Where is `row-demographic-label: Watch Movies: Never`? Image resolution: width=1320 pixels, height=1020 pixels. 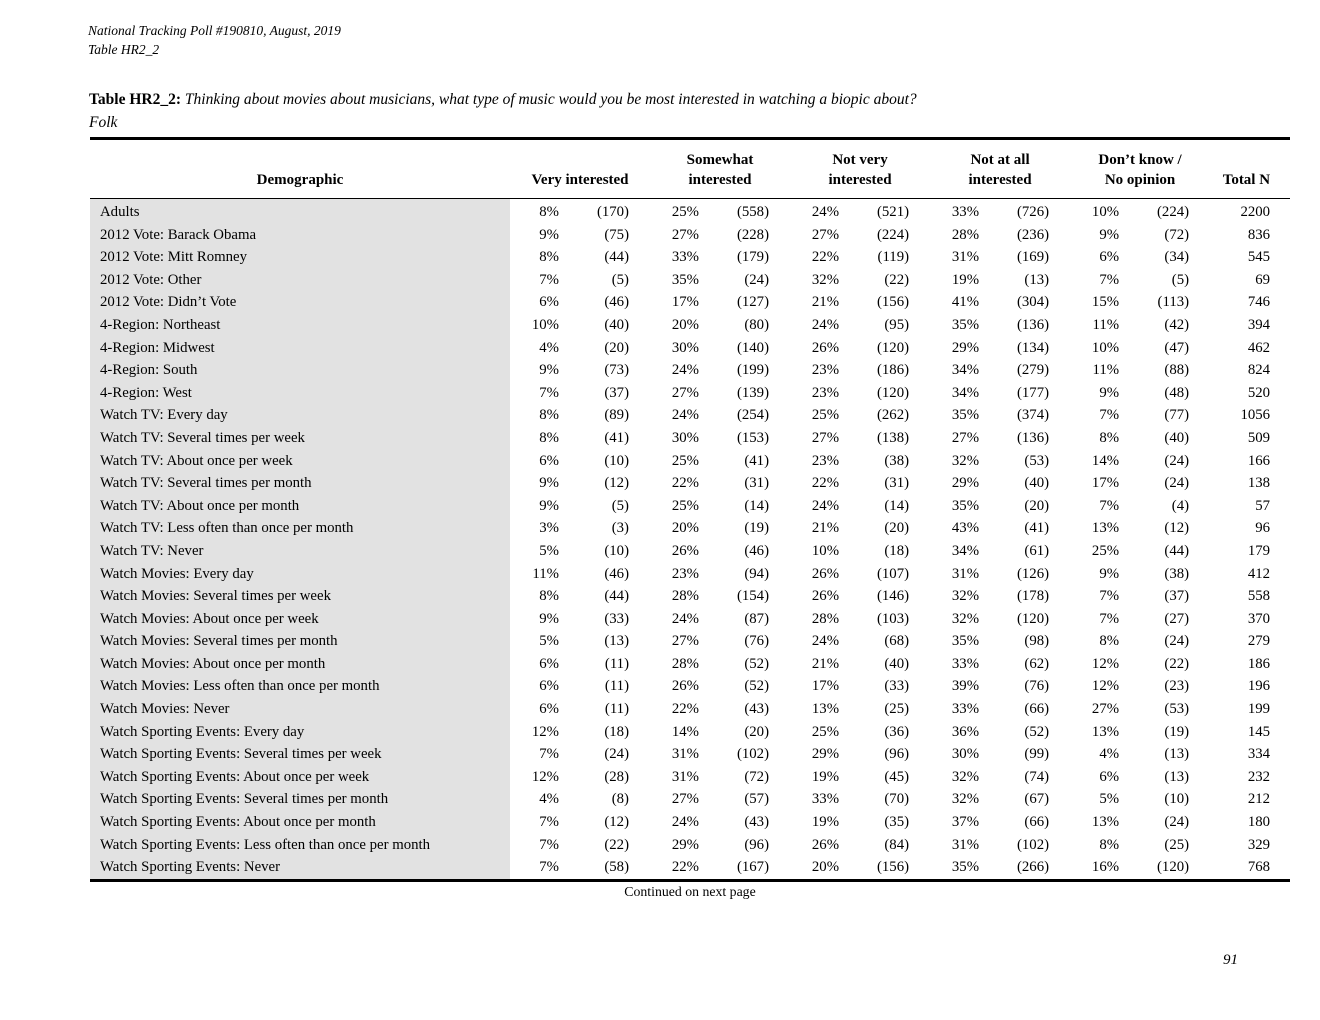 row-demographic-label: Watch Movies: Never is located at coordinates (300, 709).